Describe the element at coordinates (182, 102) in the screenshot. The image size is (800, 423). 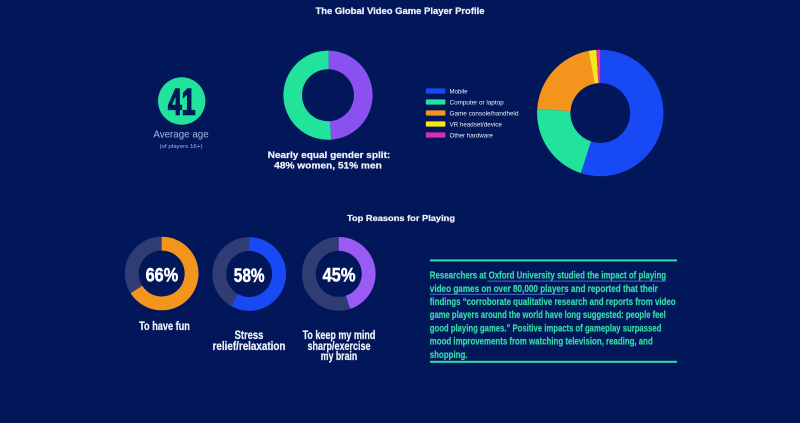
I see `svg-text: 41` at that location.